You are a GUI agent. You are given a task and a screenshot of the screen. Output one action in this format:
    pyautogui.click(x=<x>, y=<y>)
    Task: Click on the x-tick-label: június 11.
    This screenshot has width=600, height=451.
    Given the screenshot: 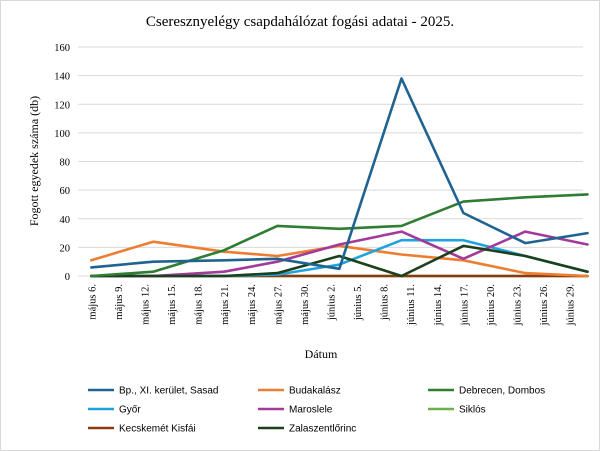 What is the action you would take?
    pyautogui.click(x=411, y=305)
    